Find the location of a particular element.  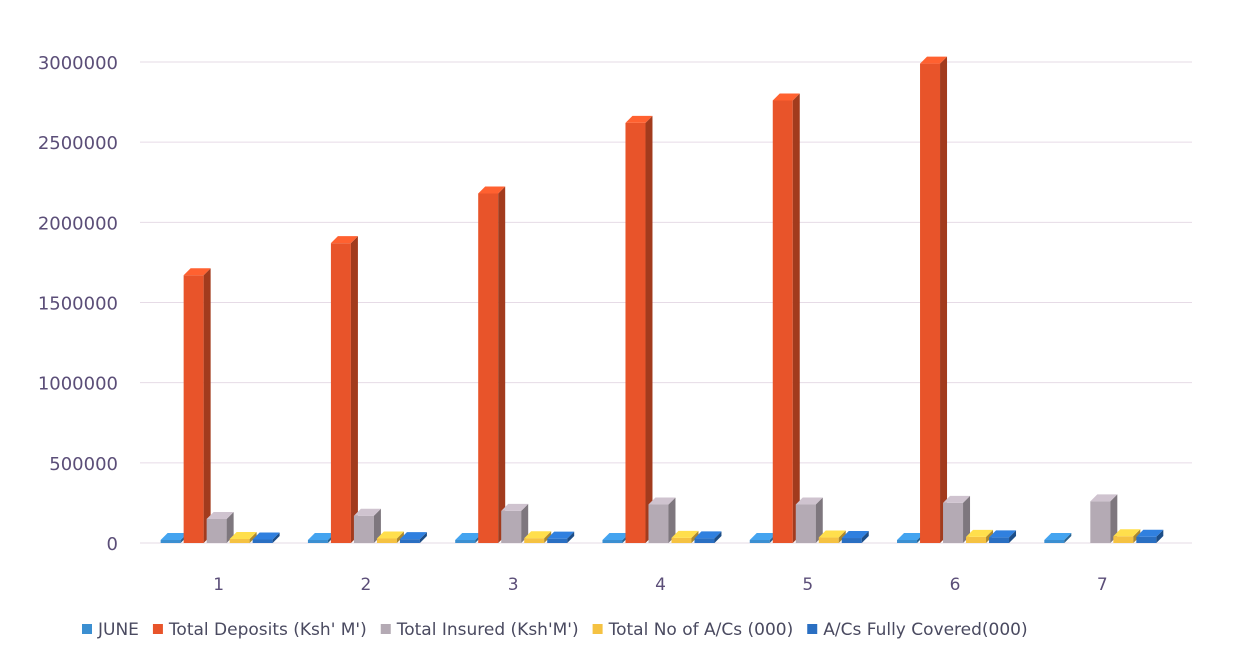

legend-label: JUNE is located at coordinates (118, 630).